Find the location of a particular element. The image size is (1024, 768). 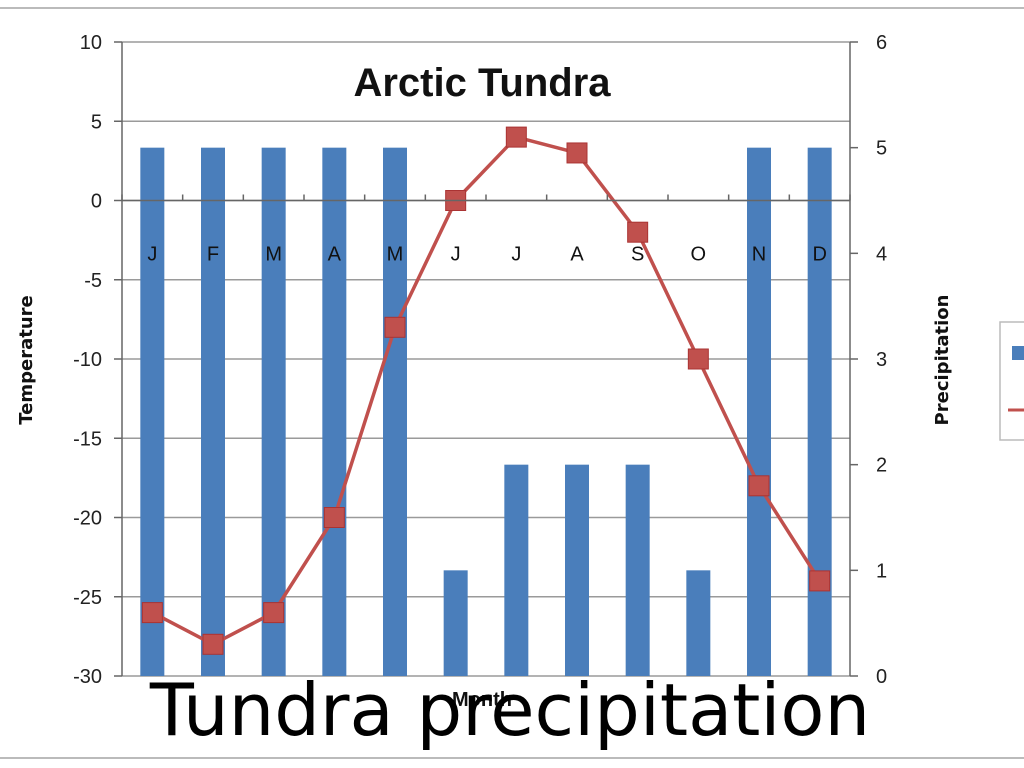

left-axis-ticks: 10 5 0 -5 -10 -15 -20 -25 -30 is located at coordinates (97, 360).